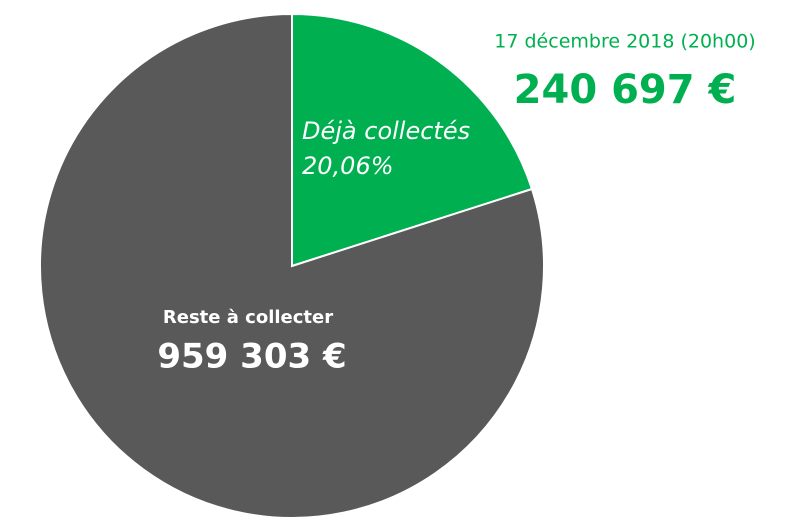 The width and height of the screenshot is (800, 530). What do you see at coordinates (248, 317) in the screenshot?
I see `slice-label: Reste à collecter` at bounding box center [248, 317].